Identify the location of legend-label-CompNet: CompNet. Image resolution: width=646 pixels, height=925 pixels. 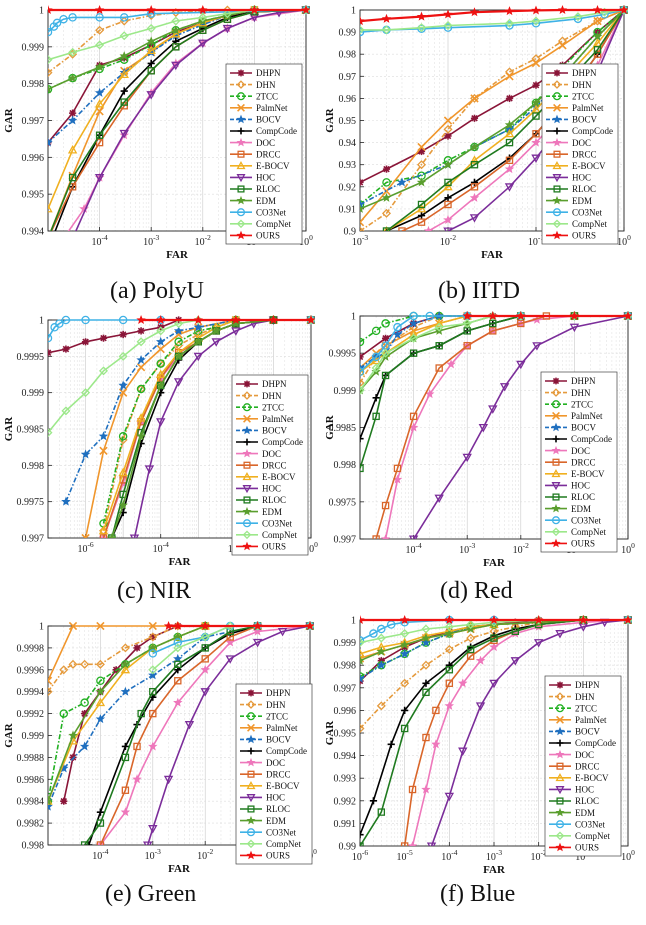
(592, 836).